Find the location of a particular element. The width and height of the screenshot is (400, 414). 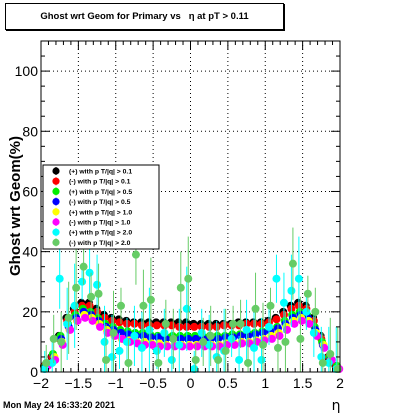

x-tick-label: −2 is located at coordinates (41, 383).